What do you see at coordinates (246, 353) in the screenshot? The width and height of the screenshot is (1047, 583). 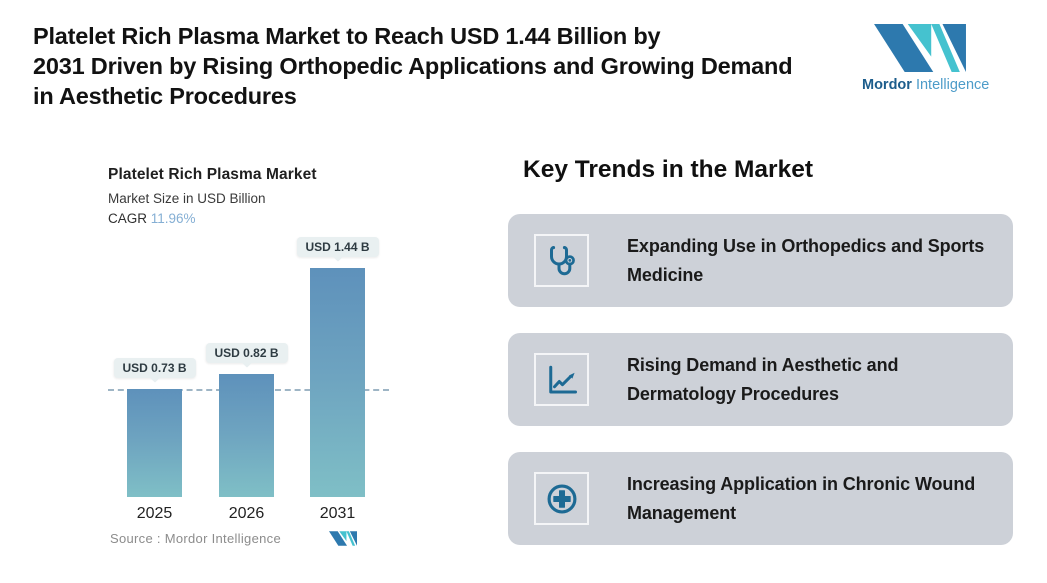 I see `bar-value-label: USD 0.82 B` at bounding box center [246, 353].